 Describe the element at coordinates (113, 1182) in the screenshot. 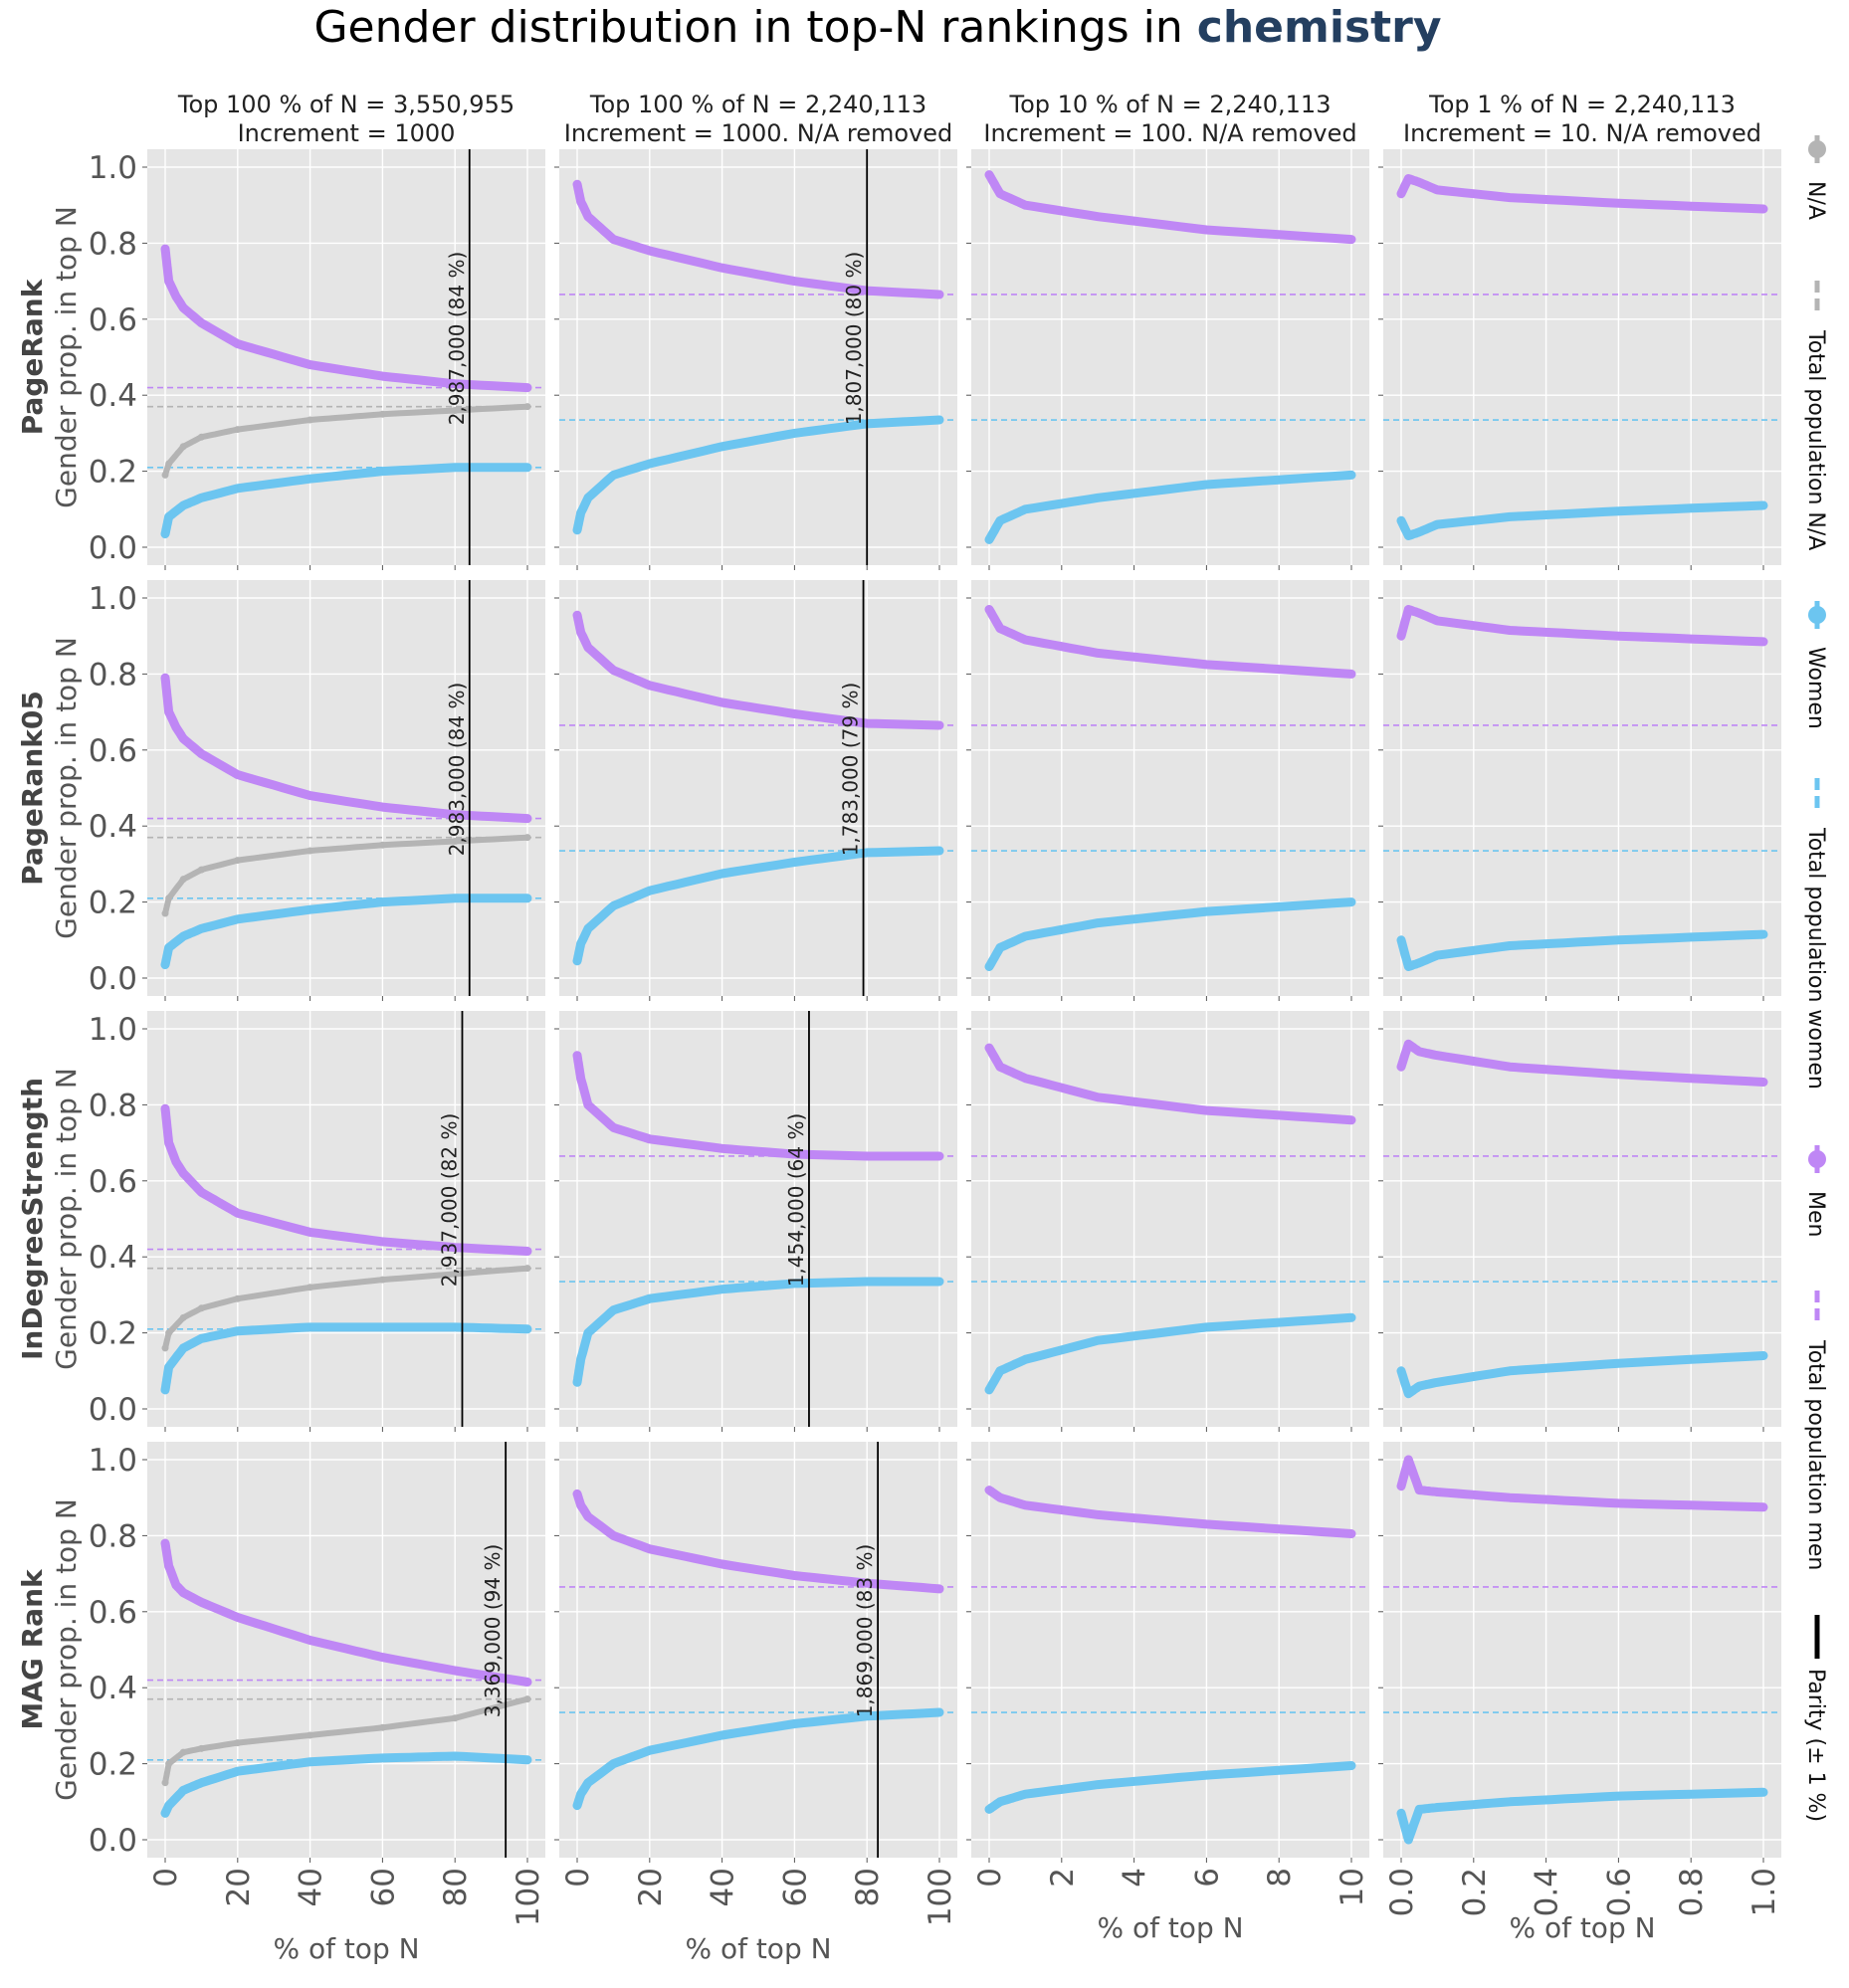

I see `y-tick-label: 0.6` at that location.